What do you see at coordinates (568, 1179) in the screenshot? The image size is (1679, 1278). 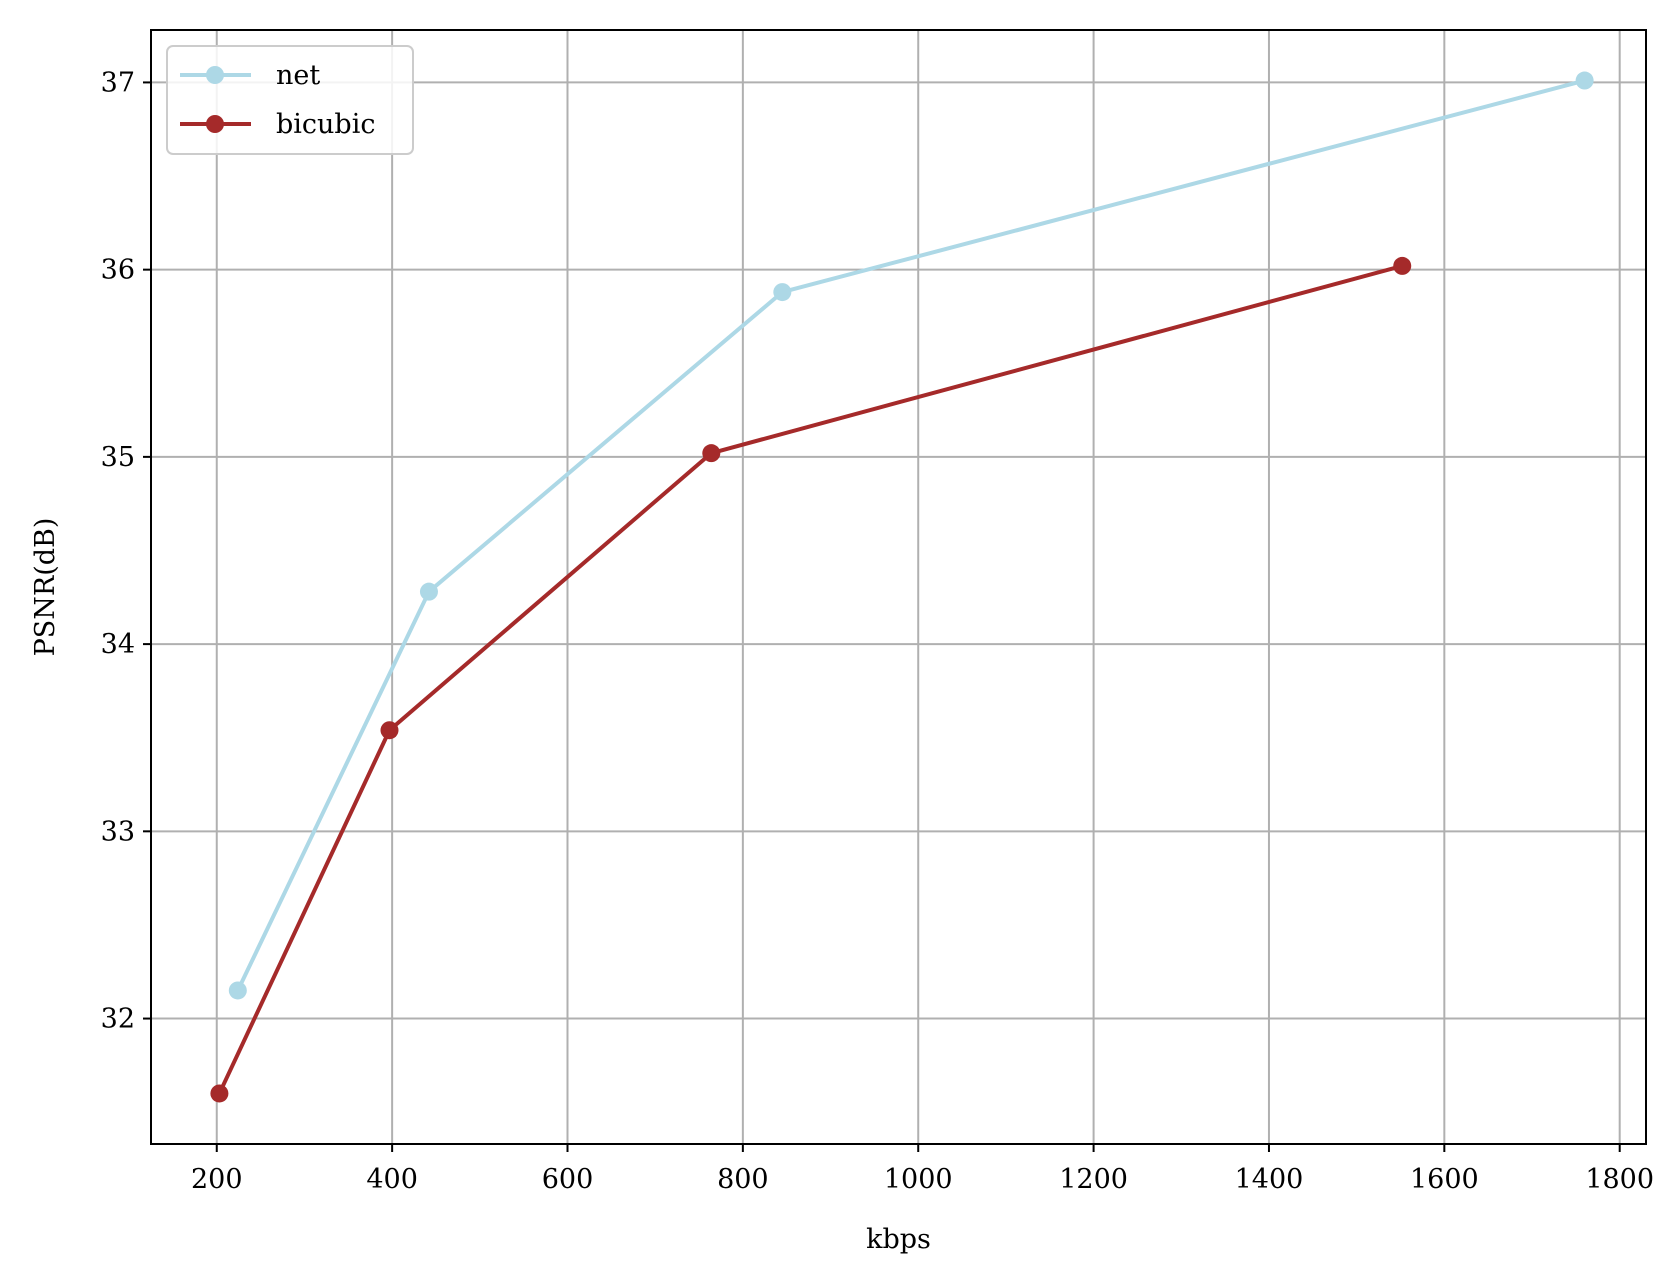 I see `x-tick-label: 600` at bounding box center [568, 1179].